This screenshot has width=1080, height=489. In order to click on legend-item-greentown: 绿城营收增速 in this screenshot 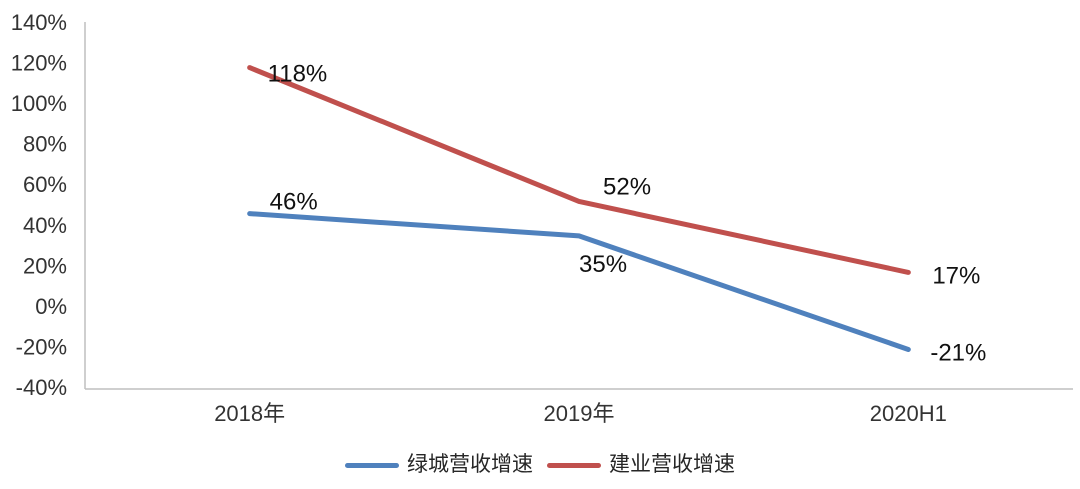, I will do `click(439, 465)`.